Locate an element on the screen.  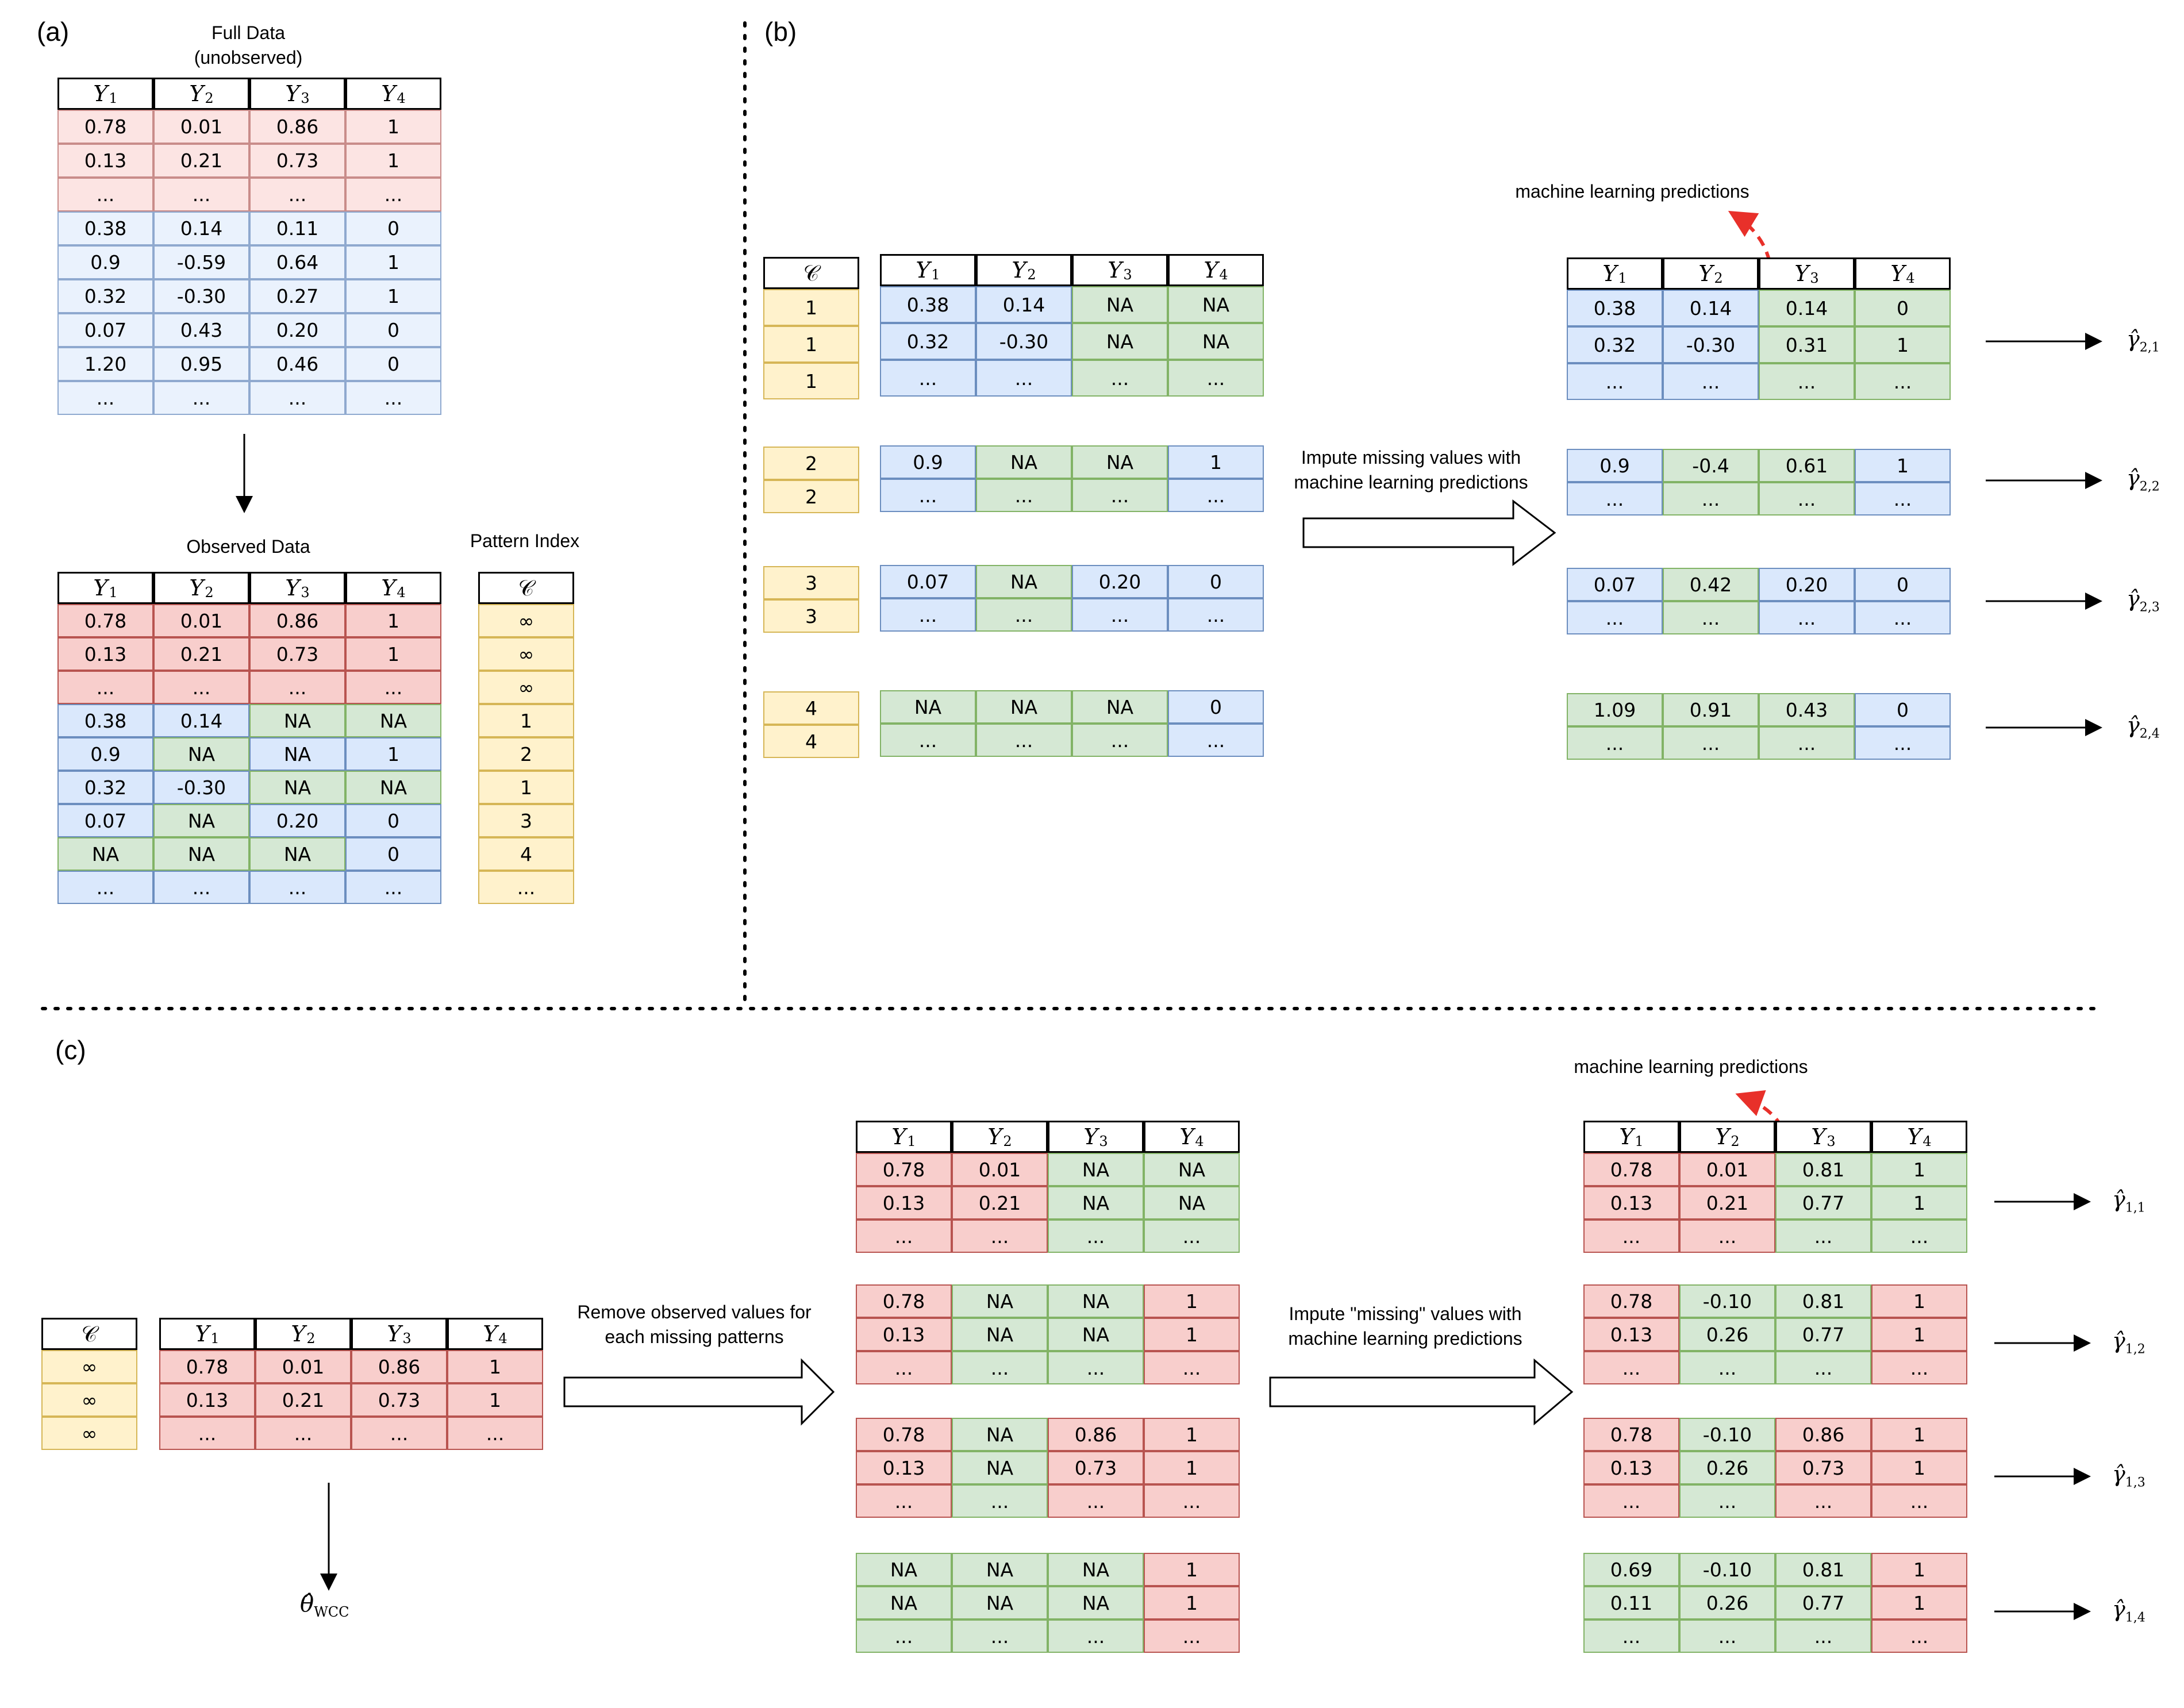
table-cell: 0.73 is located at coordinates (297, 654).